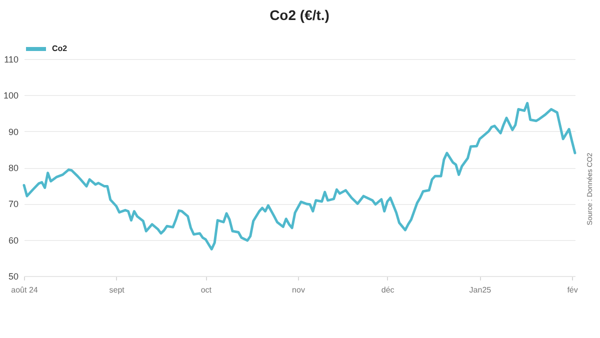 This screenshot has height=338, width=600. What do you see at coordinates (480, 290) in the screenshot?
I see `x-tick-label: Jan25` at bounding box center [480, 290].